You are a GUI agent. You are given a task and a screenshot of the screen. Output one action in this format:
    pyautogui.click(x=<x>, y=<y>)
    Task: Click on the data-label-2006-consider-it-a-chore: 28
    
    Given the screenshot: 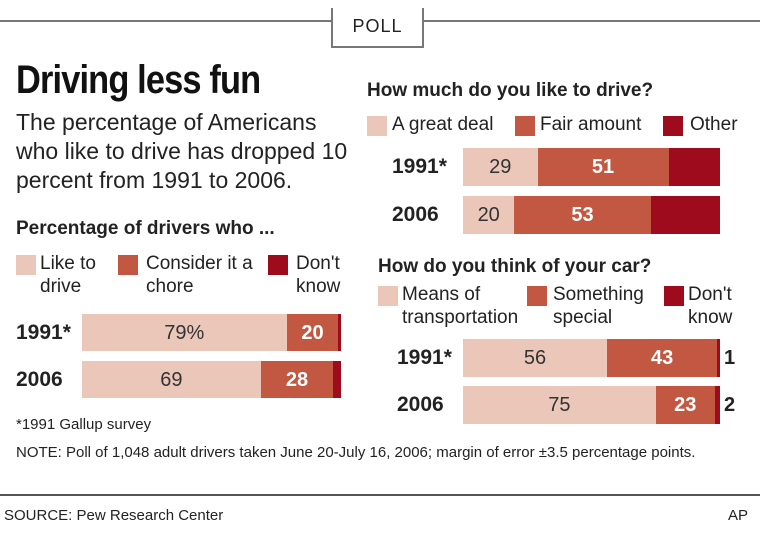 What is the action you would take?
    pyautogui.click(x=297, y=380)
    